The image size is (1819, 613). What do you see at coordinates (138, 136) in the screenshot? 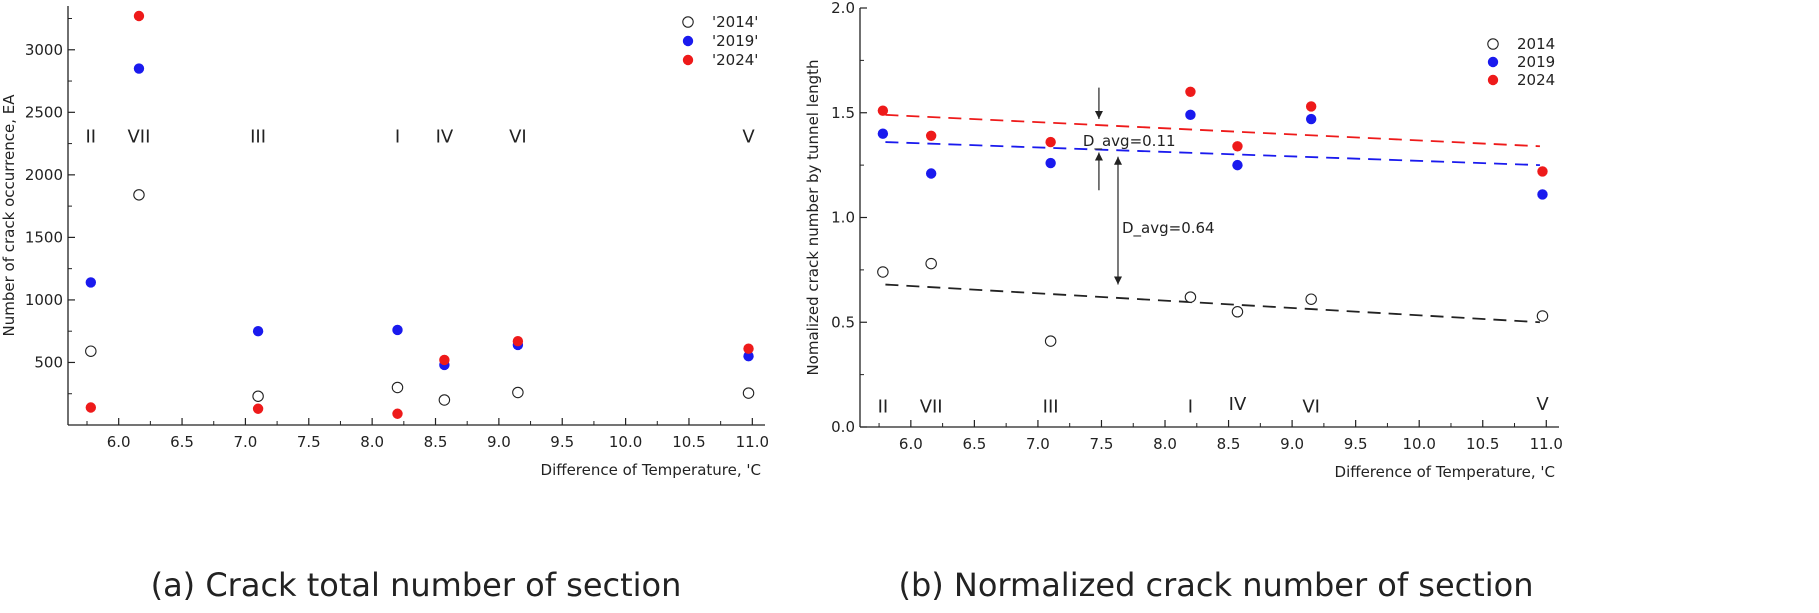
I see `chart0-section-label: VII` at bounding box center [138, 136].